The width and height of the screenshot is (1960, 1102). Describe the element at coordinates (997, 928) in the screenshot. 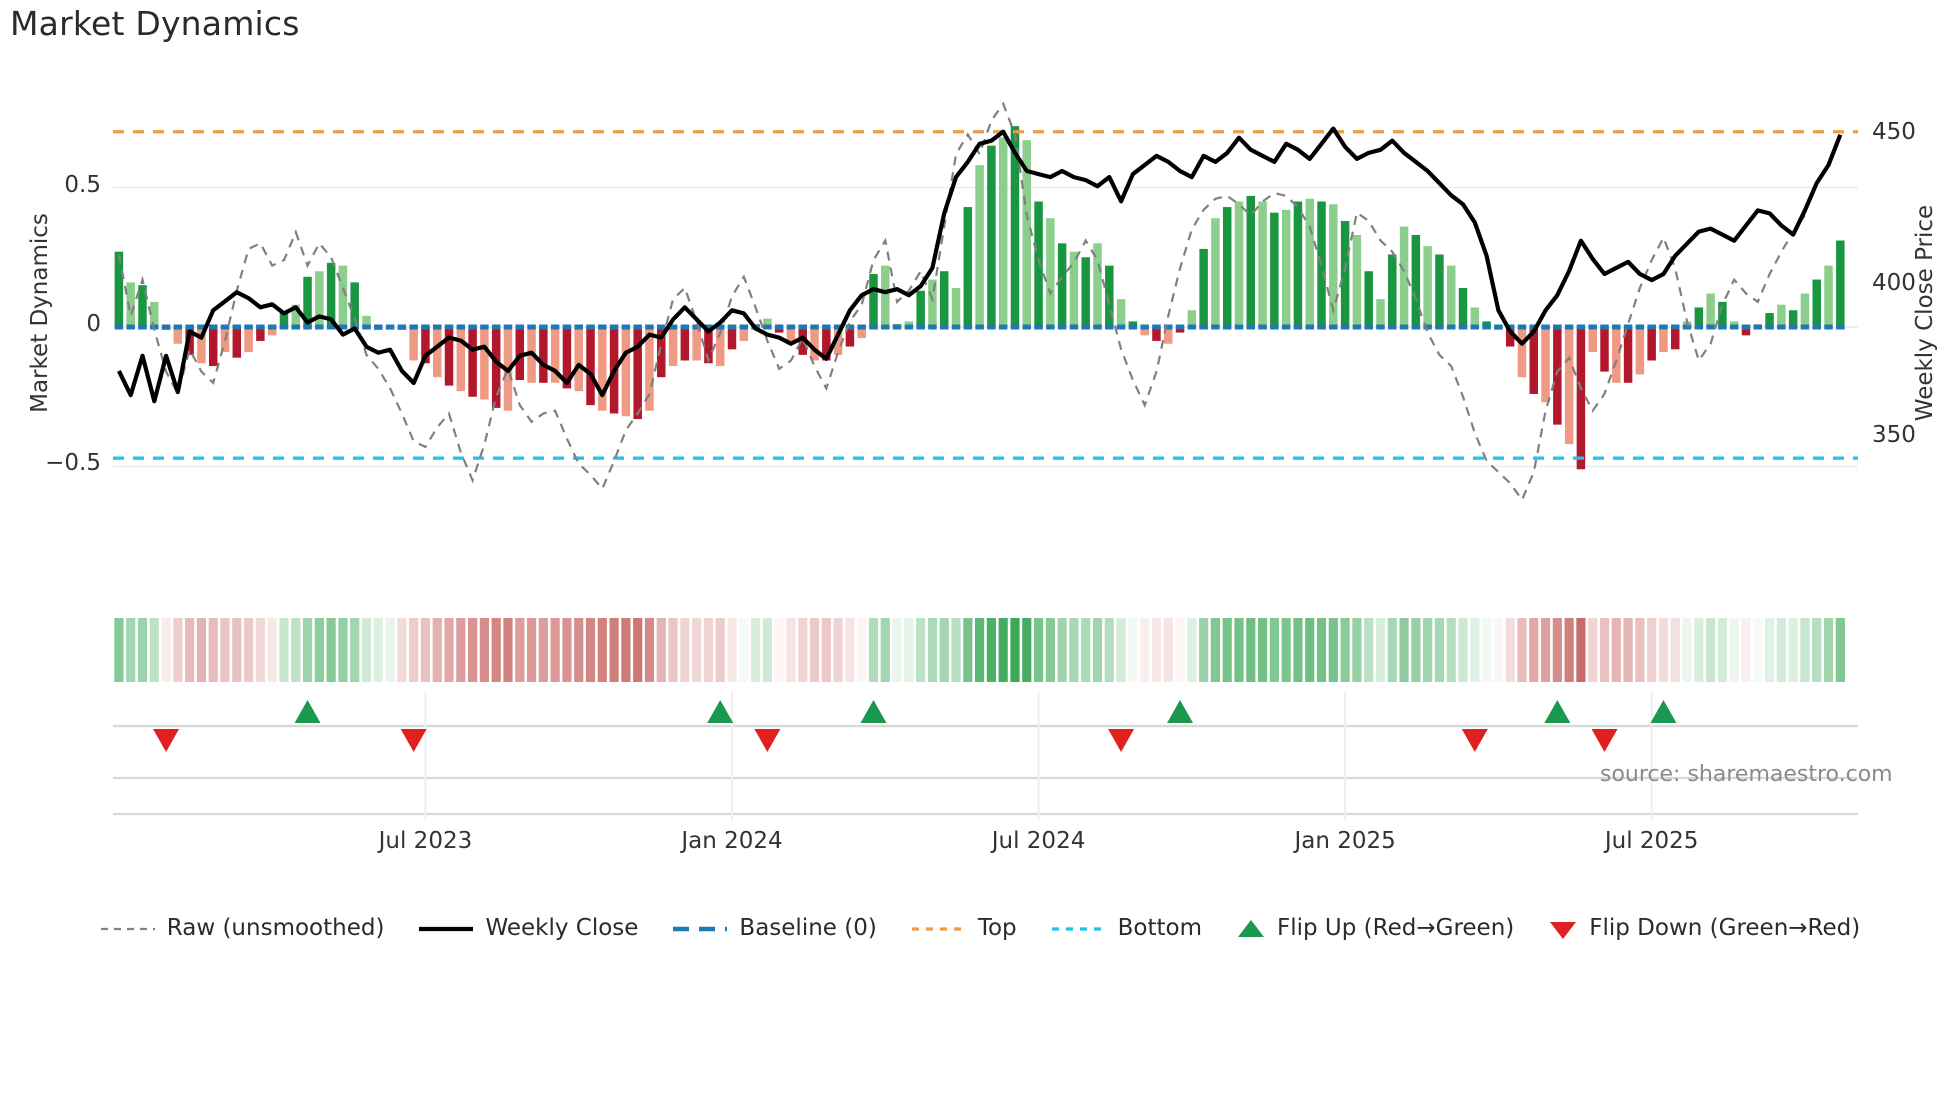

I see `legend-label: Top` at that location.